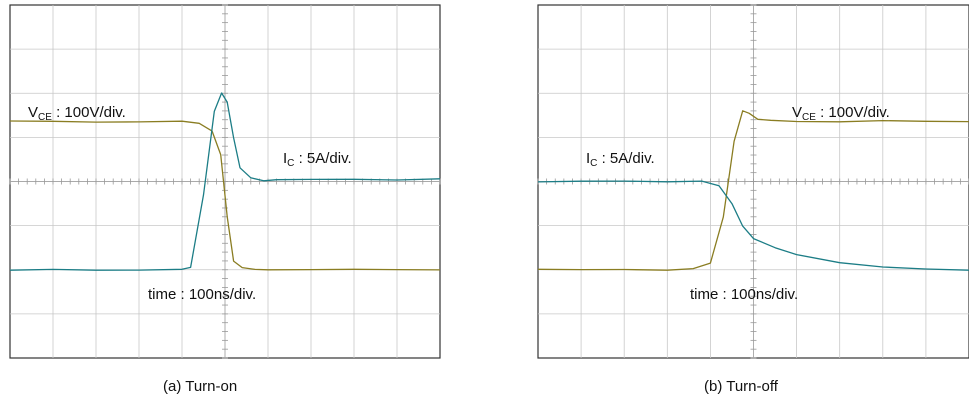 This screenshot has width=969, height=402. I want to click on trace-ic, so click(753, 225).